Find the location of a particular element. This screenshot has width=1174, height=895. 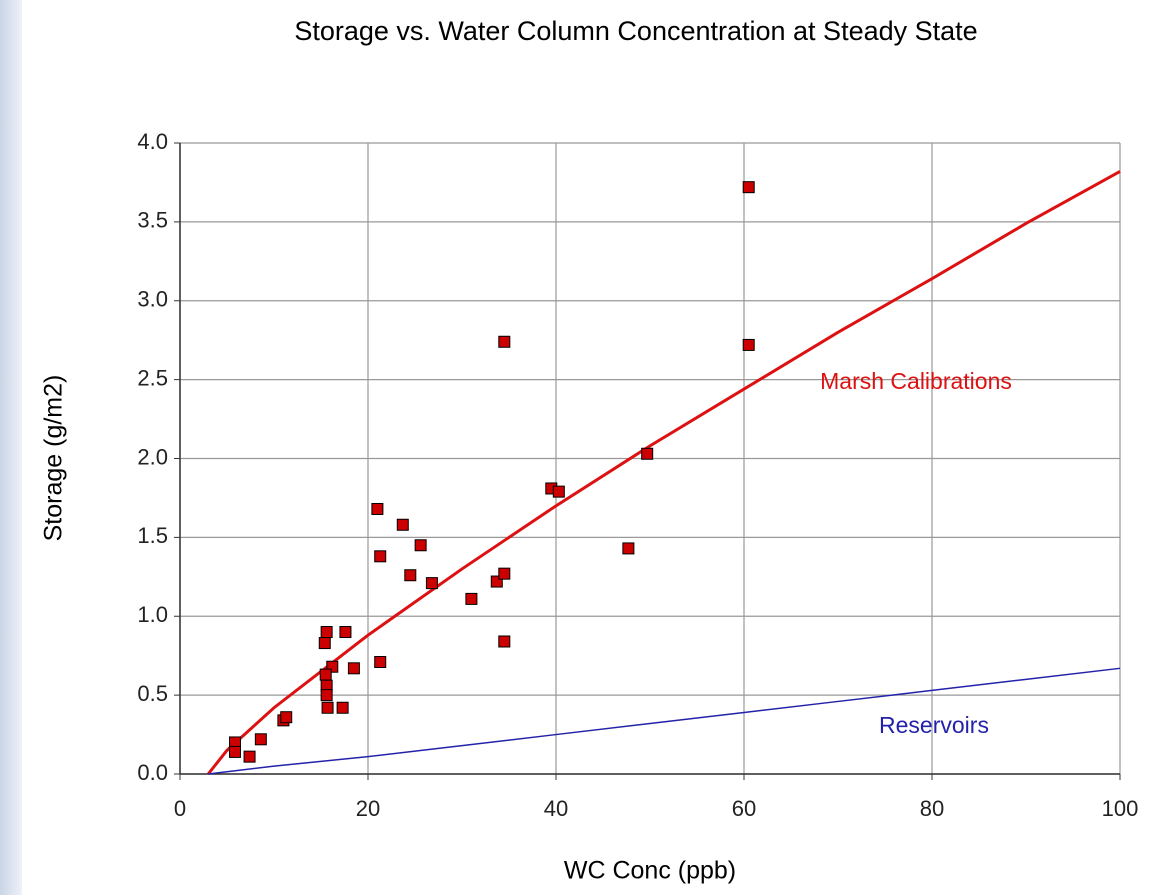

y-tick-label: 0.0 is located at coordinates (152, 772).